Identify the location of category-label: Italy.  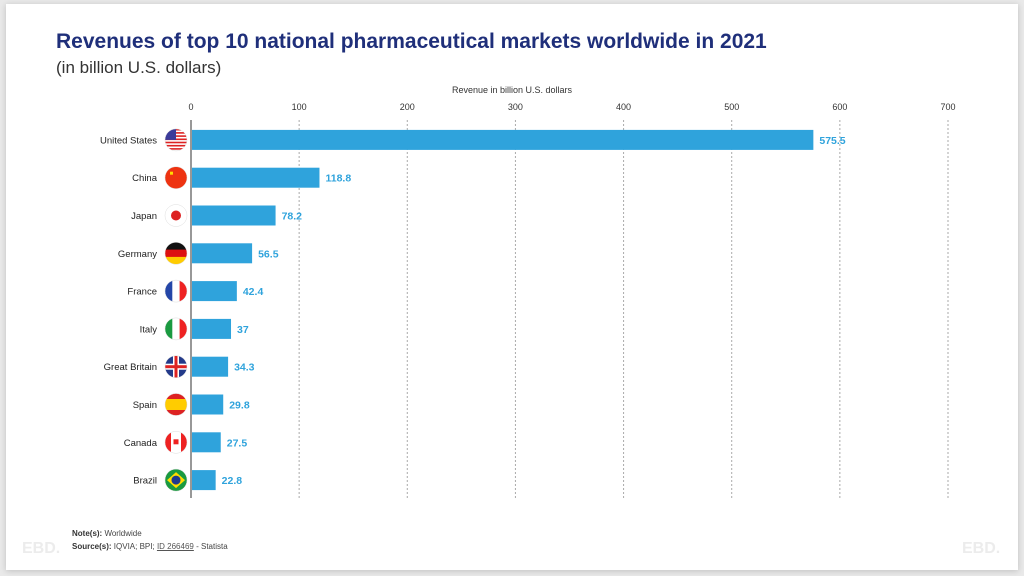
(149, 329).